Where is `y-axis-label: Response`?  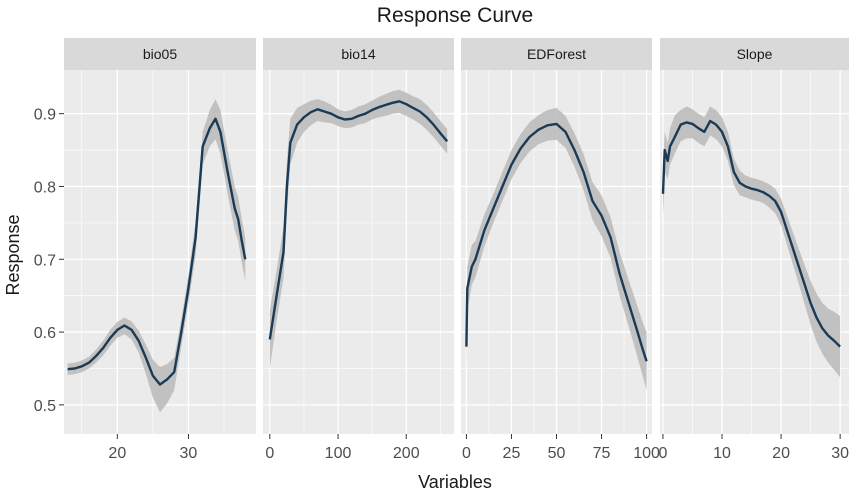
y-axis-label: Response is located at coordinates (13, 254).